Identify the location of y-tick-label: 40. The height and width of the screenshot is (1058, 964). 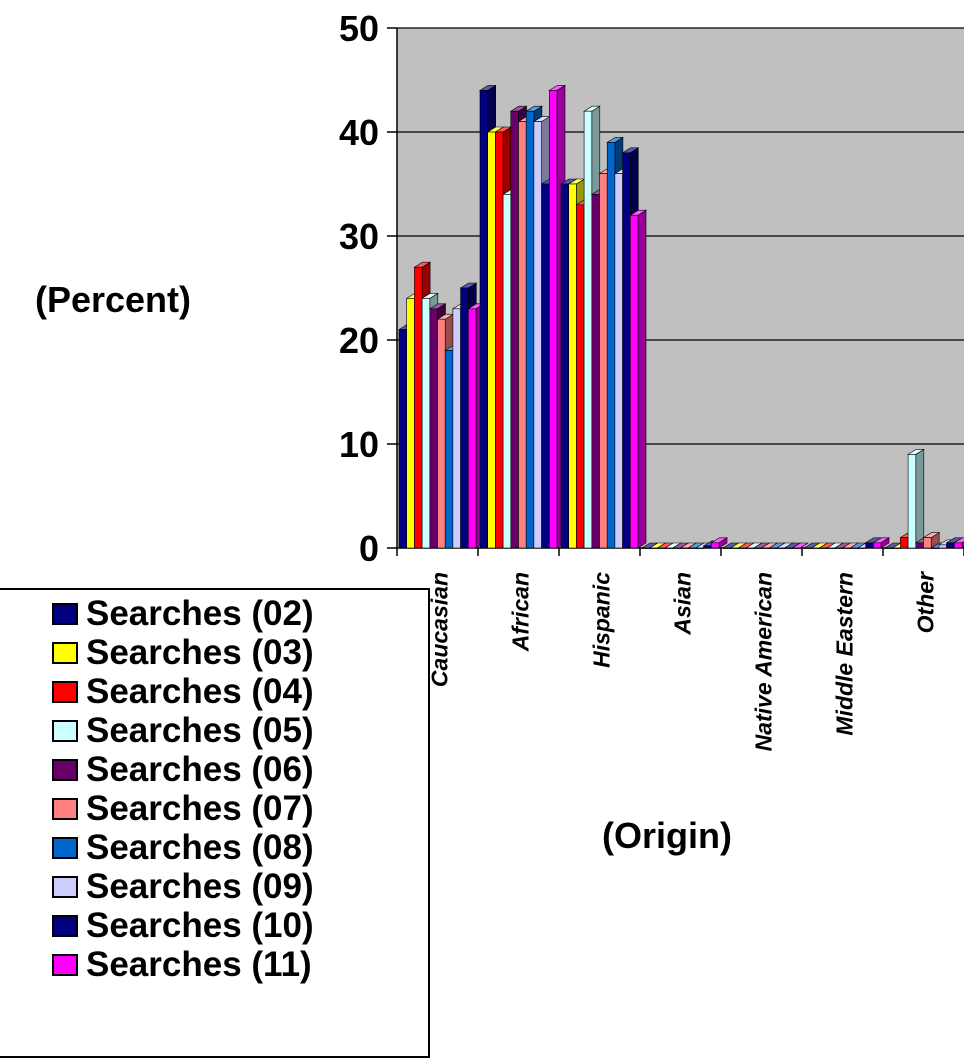
(359, 132).